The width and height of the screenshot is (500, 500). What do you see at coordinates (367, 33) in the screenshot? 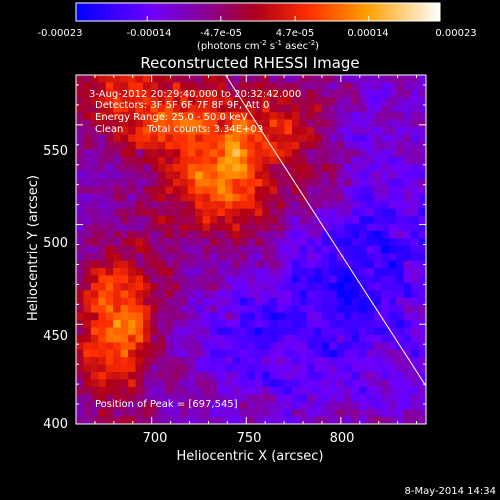
I see `colorbar-tick-label: 0.00014` at bounding box center [367, 33].